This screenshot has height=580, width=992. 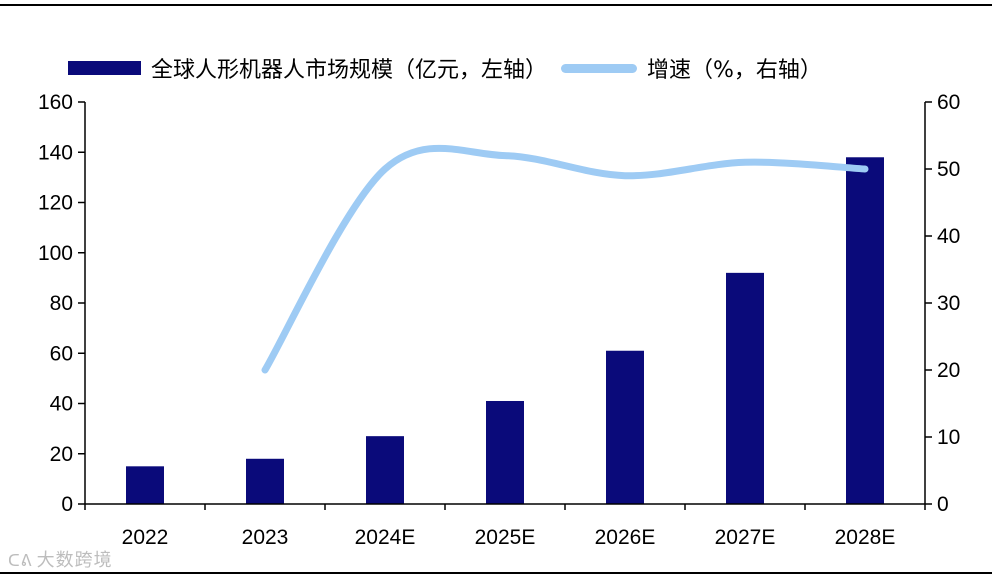 What do you see at coordinates (55, 203) in the screenshot?
I see `left-tick-label: 120` at bounding box center [55, 203].